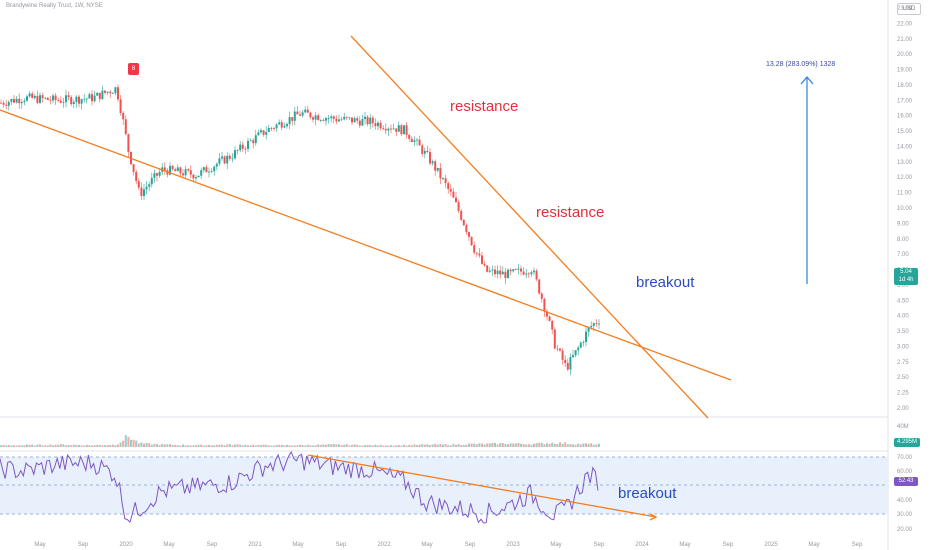 The width and height of the screenshot is (932, 550). Describe the element at coordinates (905, 209) in the screenshot. I see `price-tick-label: 10.00` at that location.